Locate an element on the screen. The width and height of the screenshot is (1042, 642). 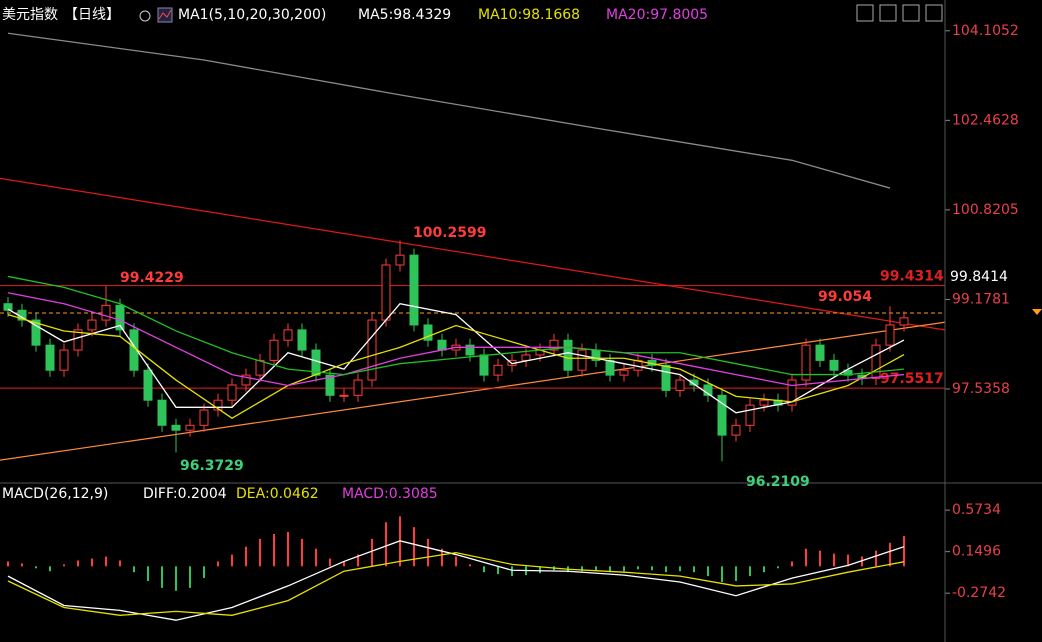
y-tick-label: 102.4628 is located at coordinates (985, 120).